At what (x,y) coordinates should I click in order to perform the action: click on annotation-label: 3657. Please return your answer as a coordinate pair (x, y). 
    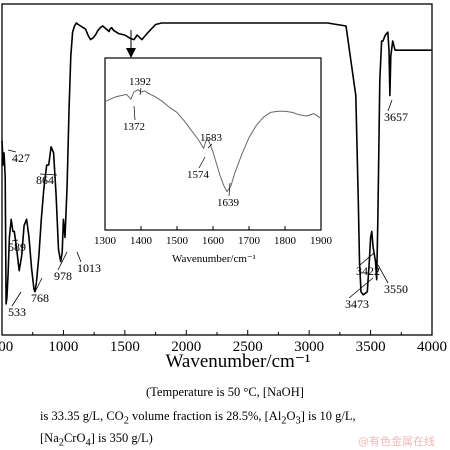
    Looking at the image, I should click on (396, 117).